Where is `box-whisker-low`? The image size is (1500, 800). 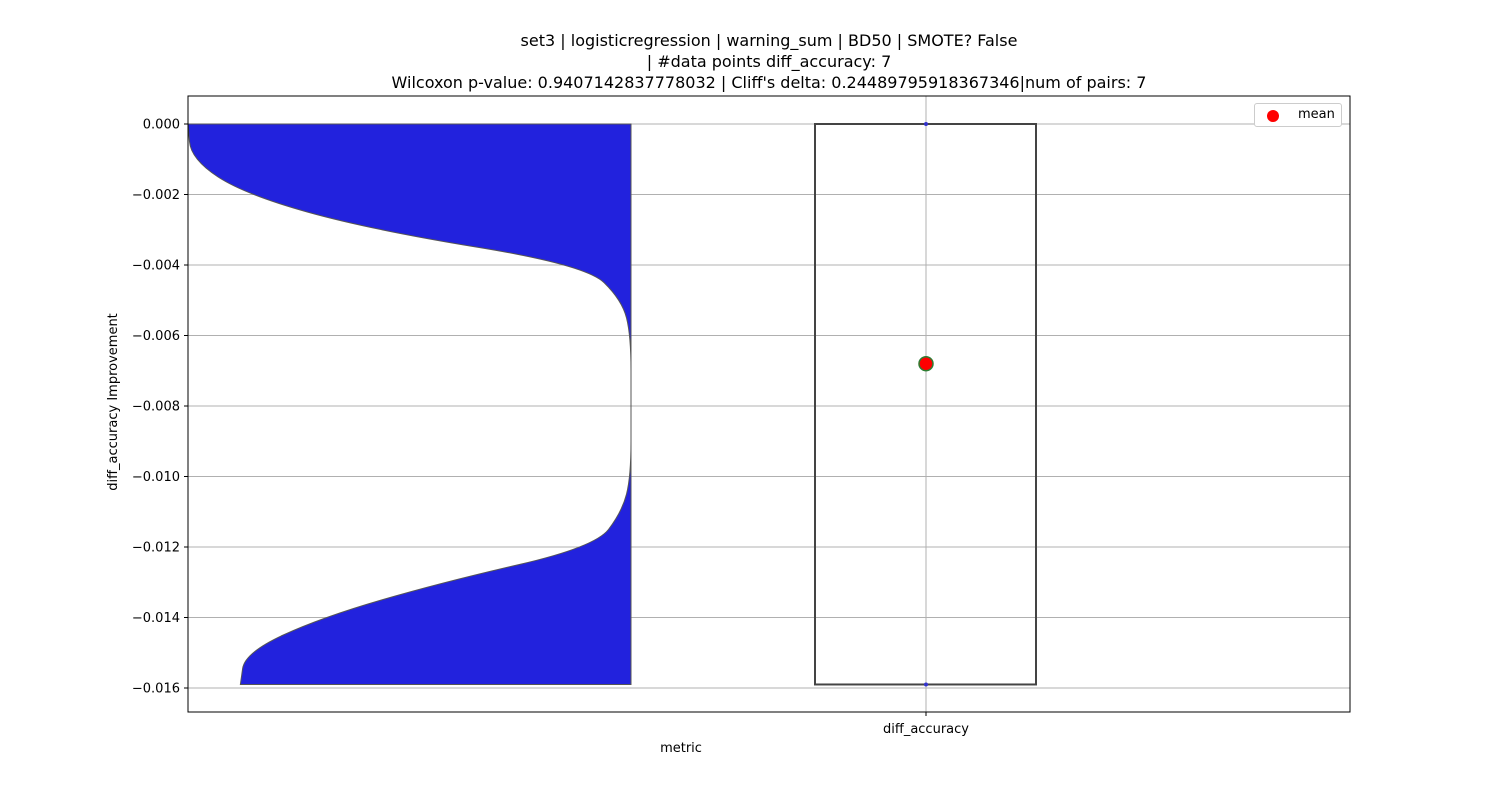
box-whisker-low is located at coordinates (926, 684).